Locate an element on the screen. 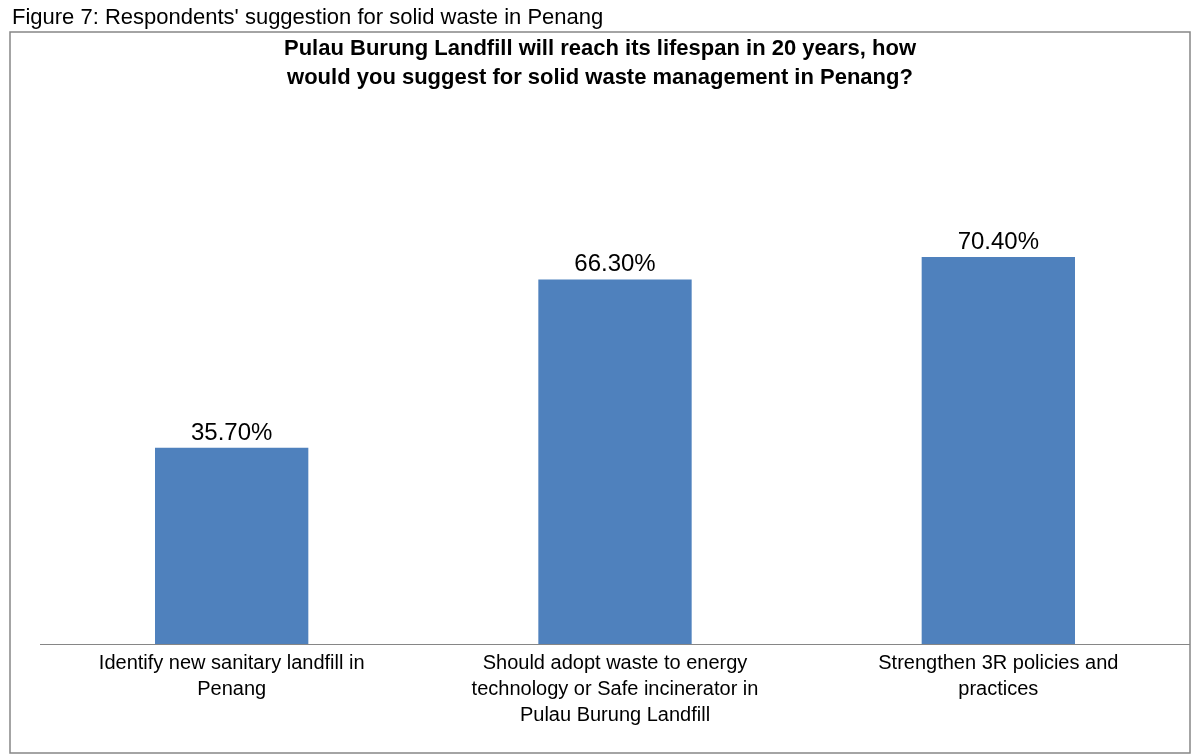  data-label: 66.30% is located at coordinates (615, 263).